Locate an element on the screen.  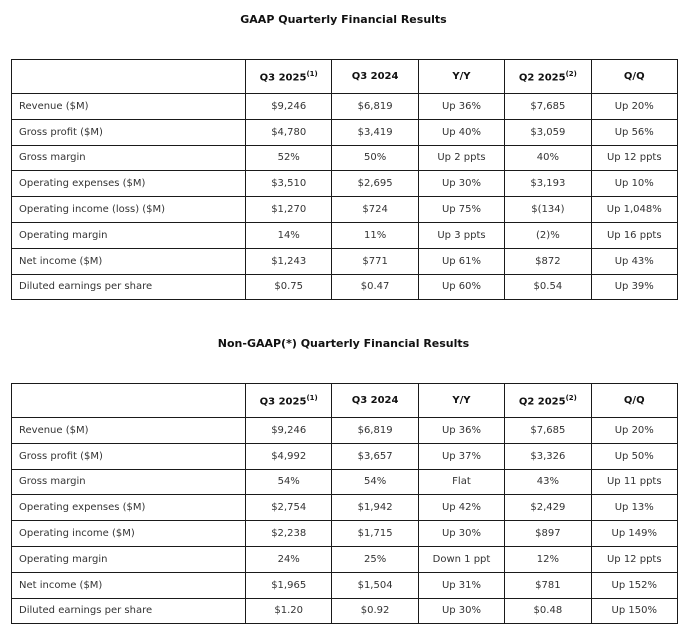
table-cell: Up 75% is located at coordinates (461, 209).